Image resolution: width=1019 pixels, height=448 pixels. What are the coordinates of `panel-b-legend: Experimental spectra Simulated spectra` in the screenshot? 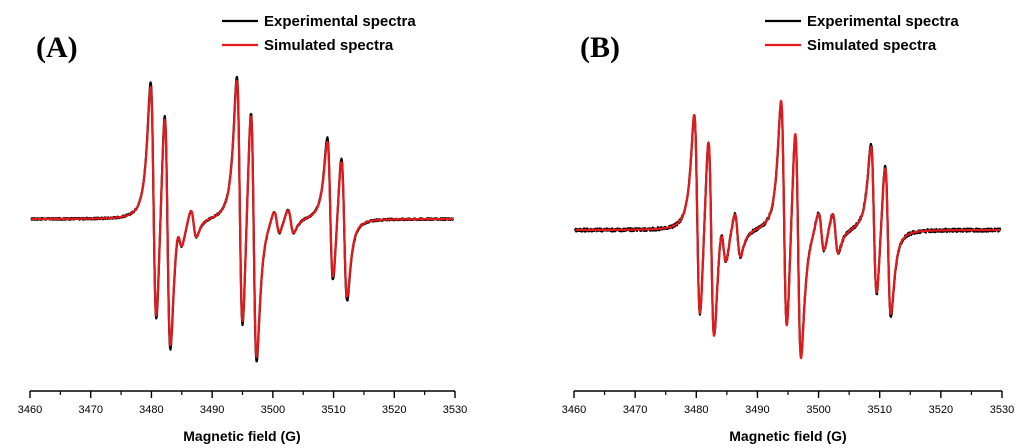 It's located at (862, 33).